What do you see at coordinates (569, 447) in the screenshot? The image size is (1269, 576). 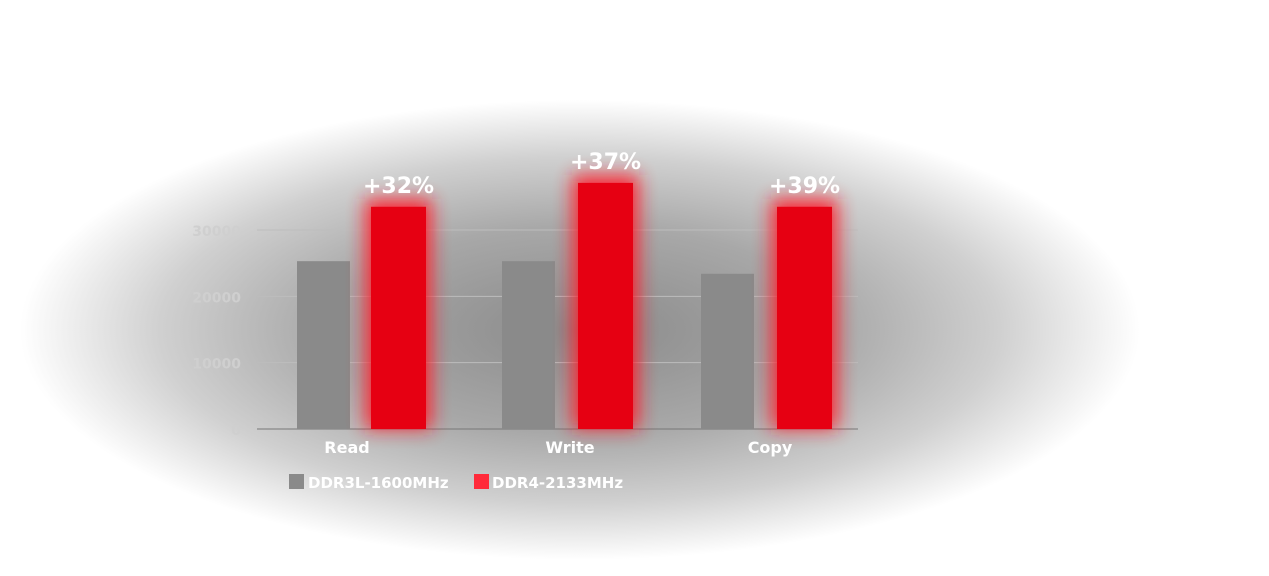 I see `x-category-label: Write` at bounding box center [569, 447].